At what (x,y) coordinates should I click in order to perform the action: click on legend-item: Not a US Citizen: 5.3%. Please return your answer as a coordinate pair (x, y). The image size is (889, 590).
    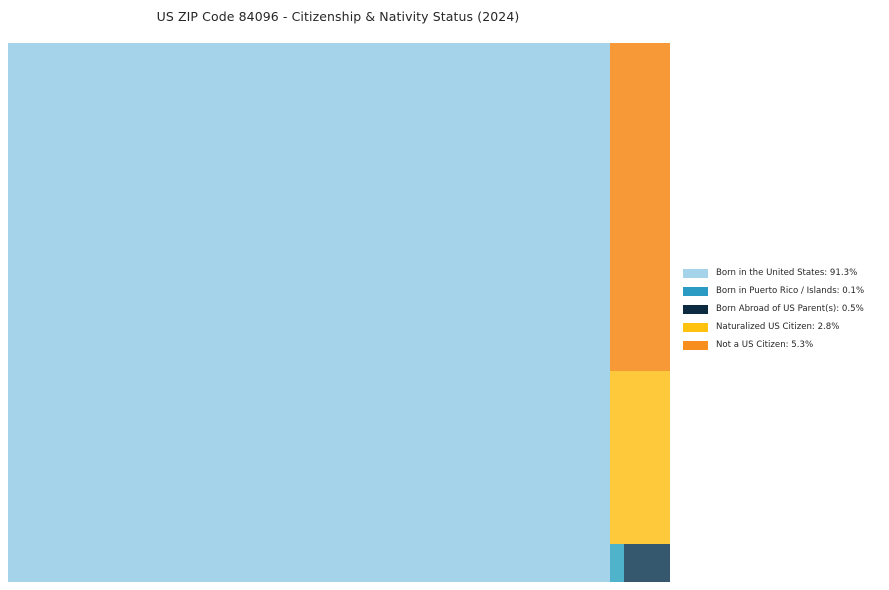
    Looking at the image, I should click on (783, 345).